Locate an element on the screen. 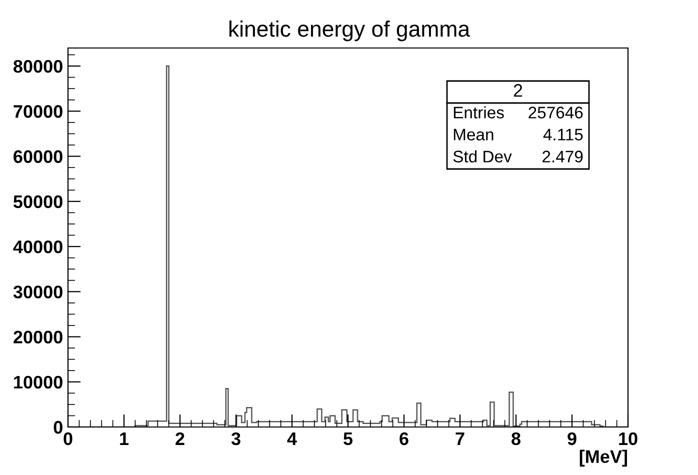  annotation: Entries is located at coordinates (479, 112).